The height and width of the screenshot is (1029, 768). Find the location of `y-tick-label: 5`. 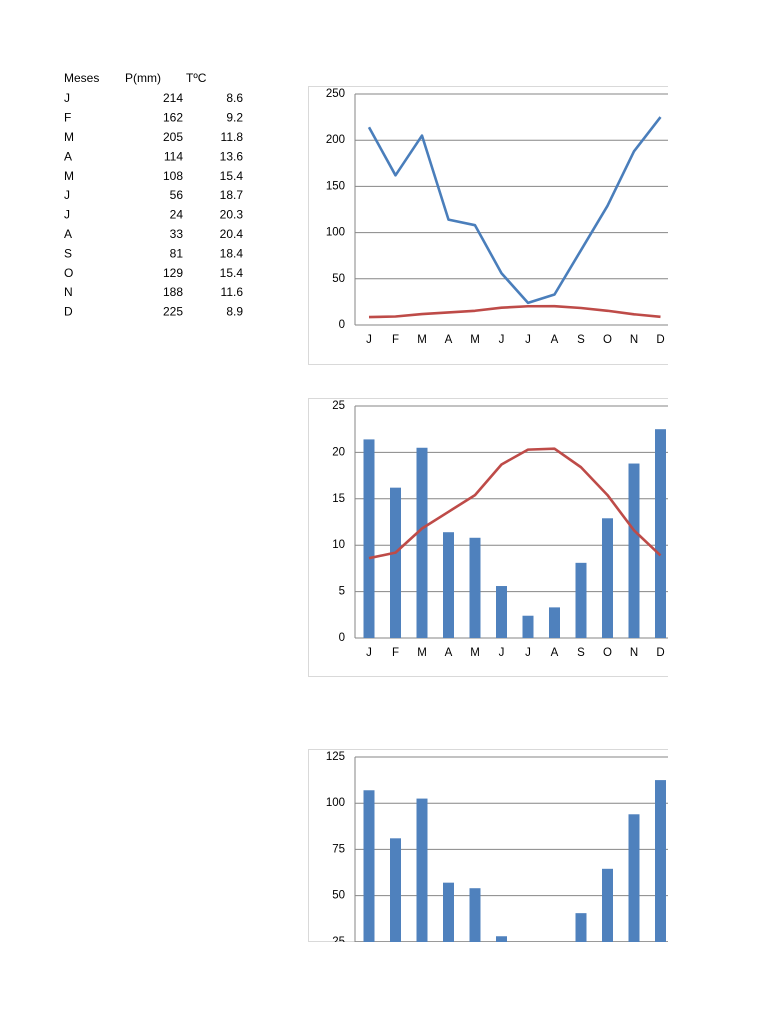

y-tick-label: 5 is located at coordinates (342, 592).